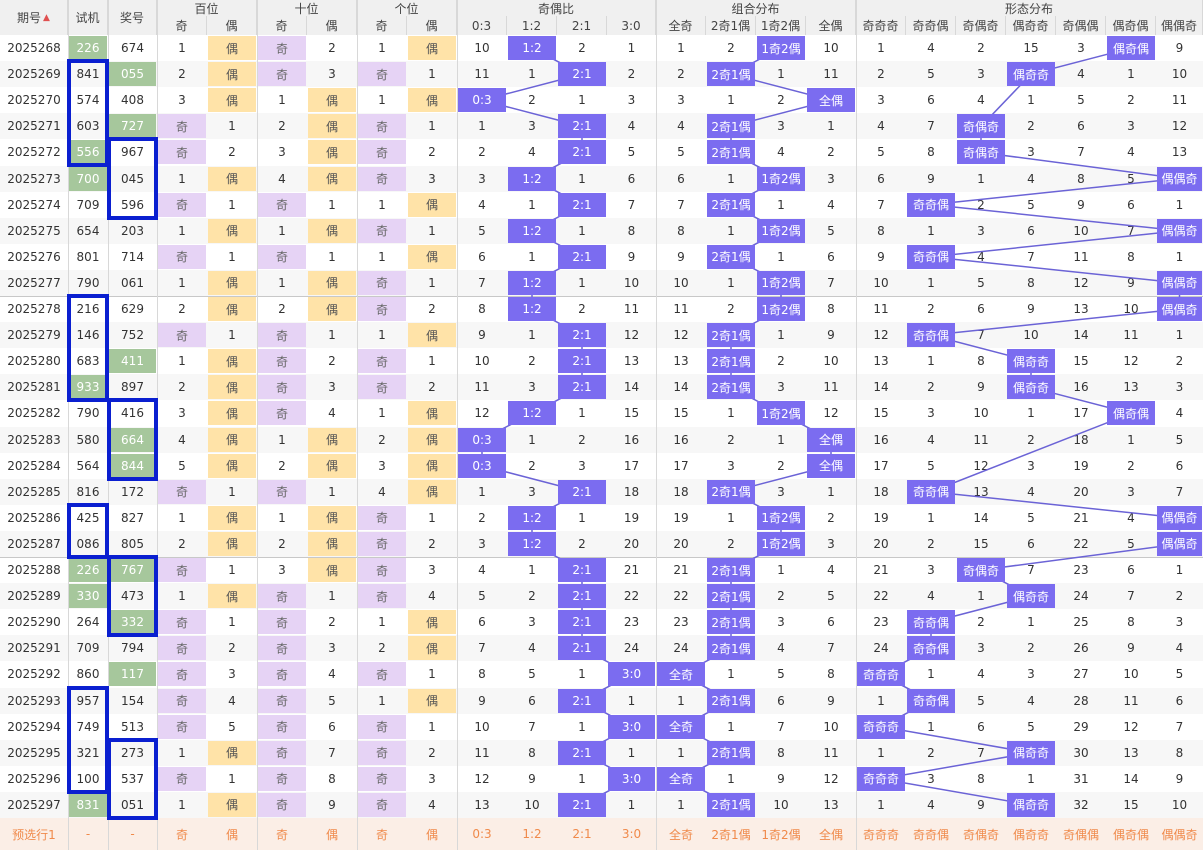  I want to click on table-cell: 22, so click(681, 596).